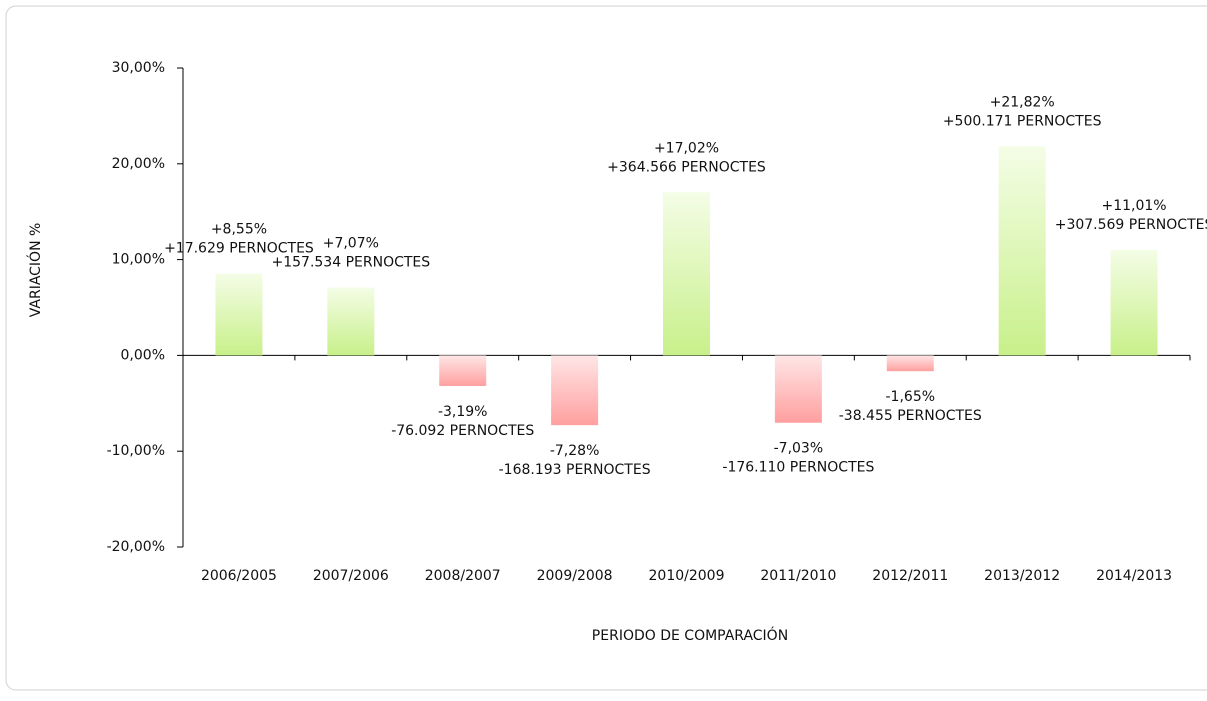 Image resolution: width=1207 pixels, height=701 pixels. What do you see at coordinates (351, 576) in the screenshot?
I see `x-tick-label: 2007/2006` at bounding box center [351, 576].